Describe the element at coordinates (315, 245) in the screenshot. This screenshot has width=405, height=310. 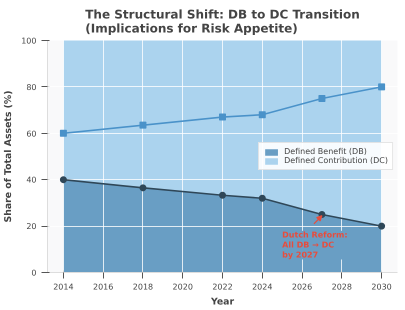
I see `annotation: Dutch Reform: All DB → DC by 2027` at that location.